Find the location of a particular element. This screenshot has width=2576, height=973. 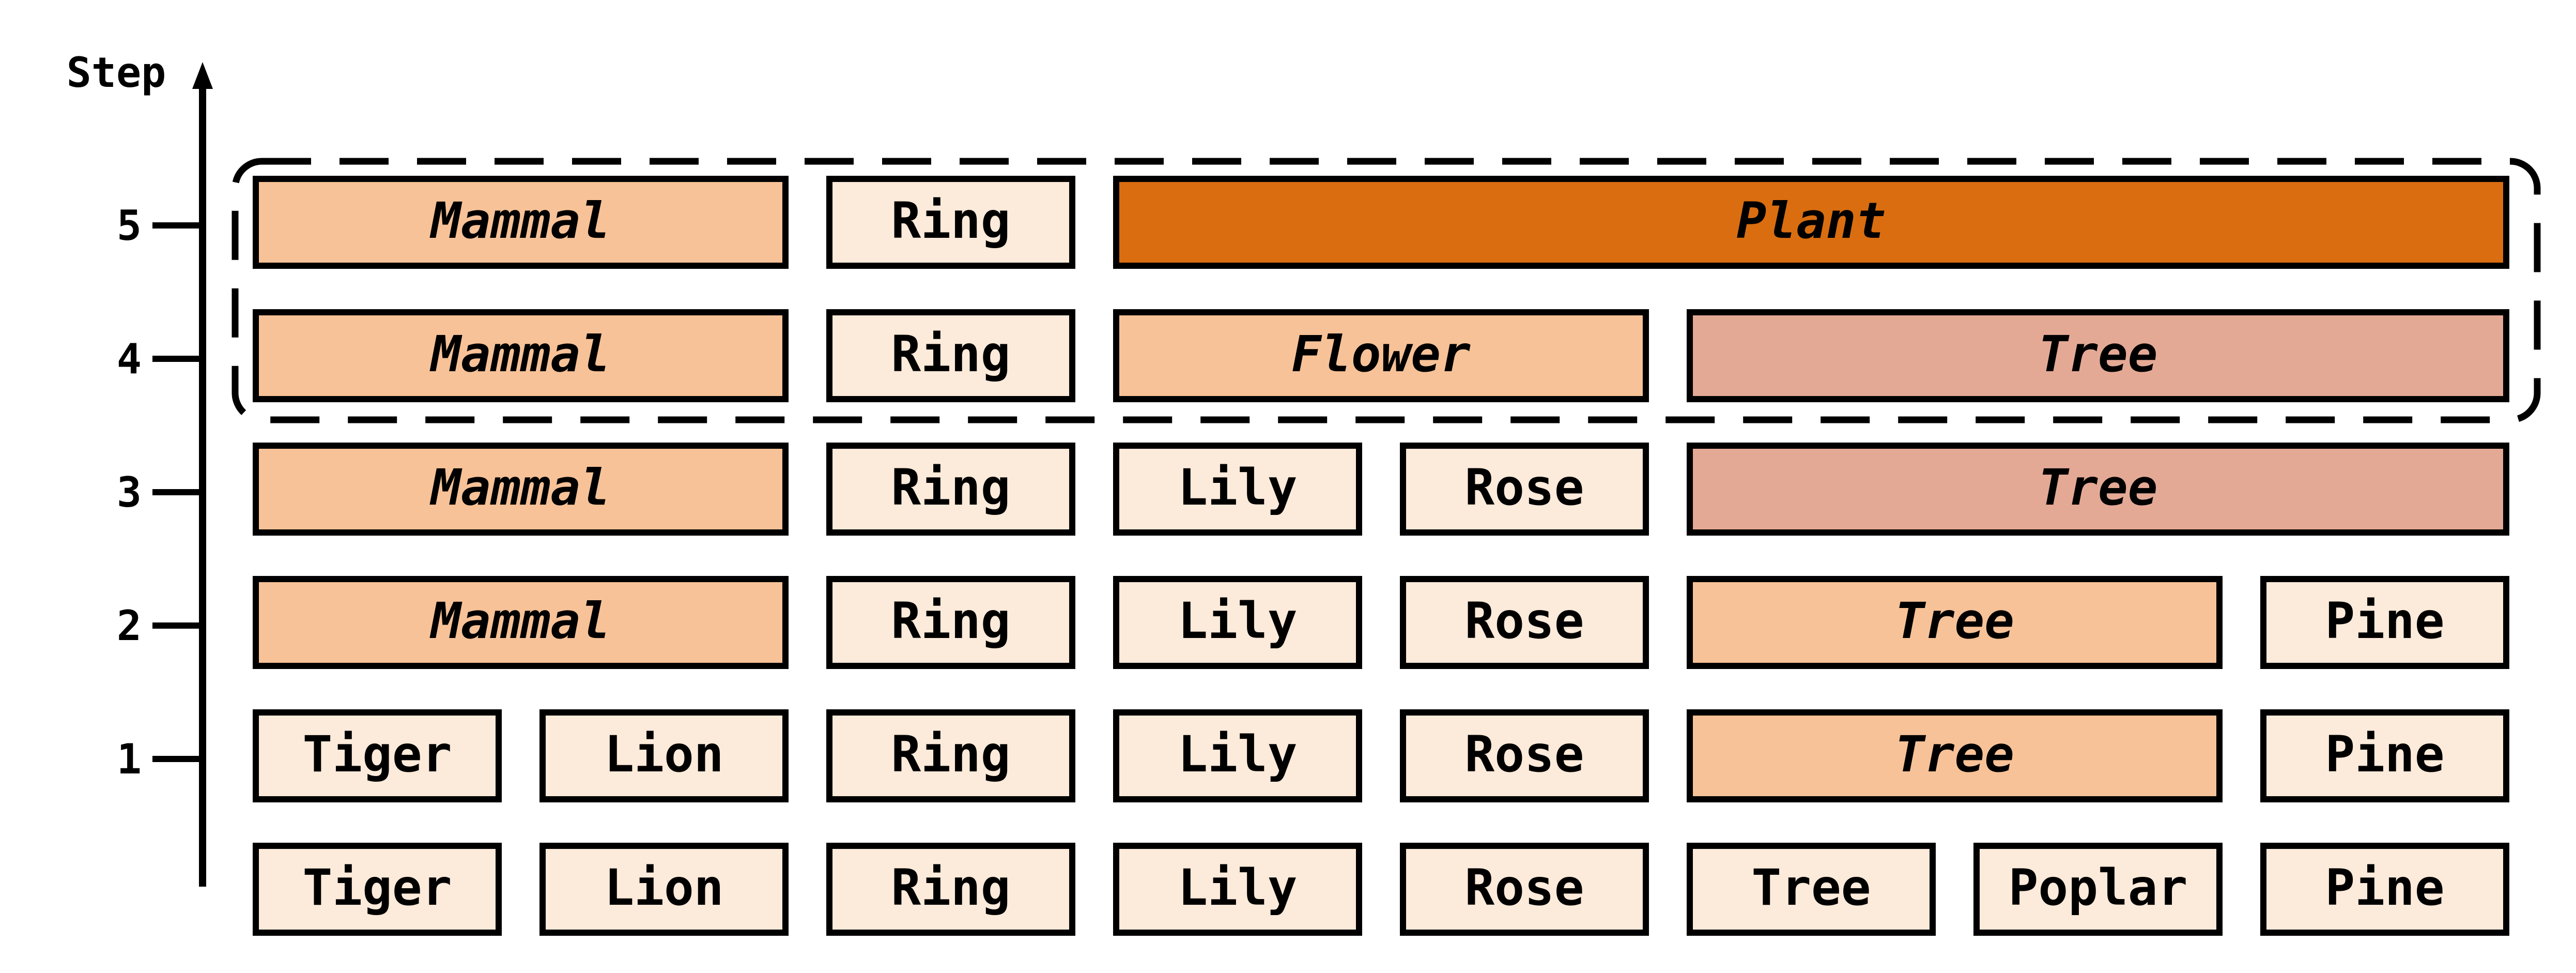

box-tiger-label: Tiger is located at coordinates (377, 888).